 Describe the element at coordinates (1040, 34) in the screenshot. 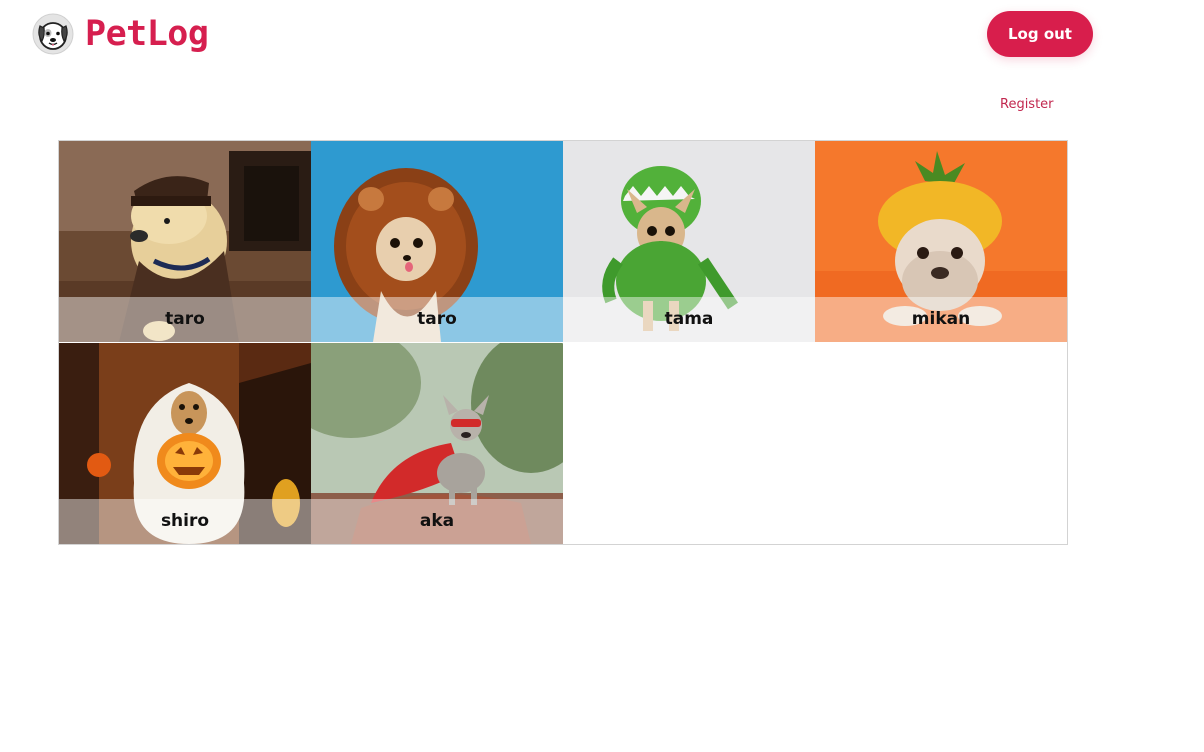

I see `logout-button: Log out` at that location.